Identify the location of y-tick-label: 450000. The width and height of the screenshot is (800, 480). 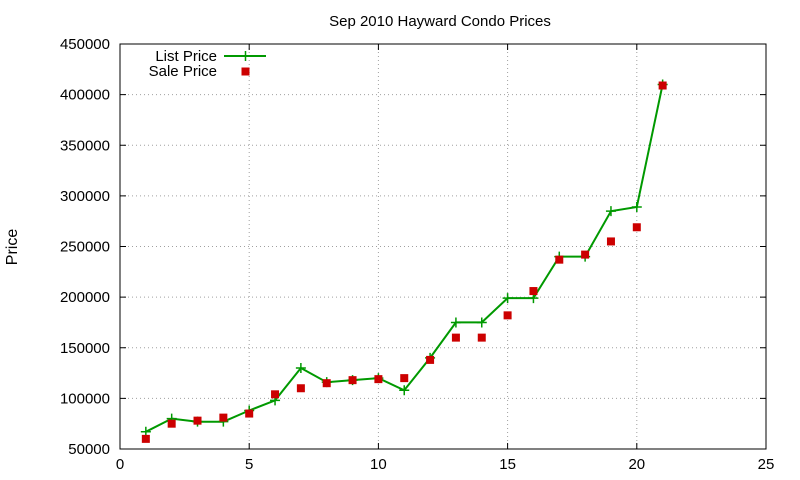
(85, 44).